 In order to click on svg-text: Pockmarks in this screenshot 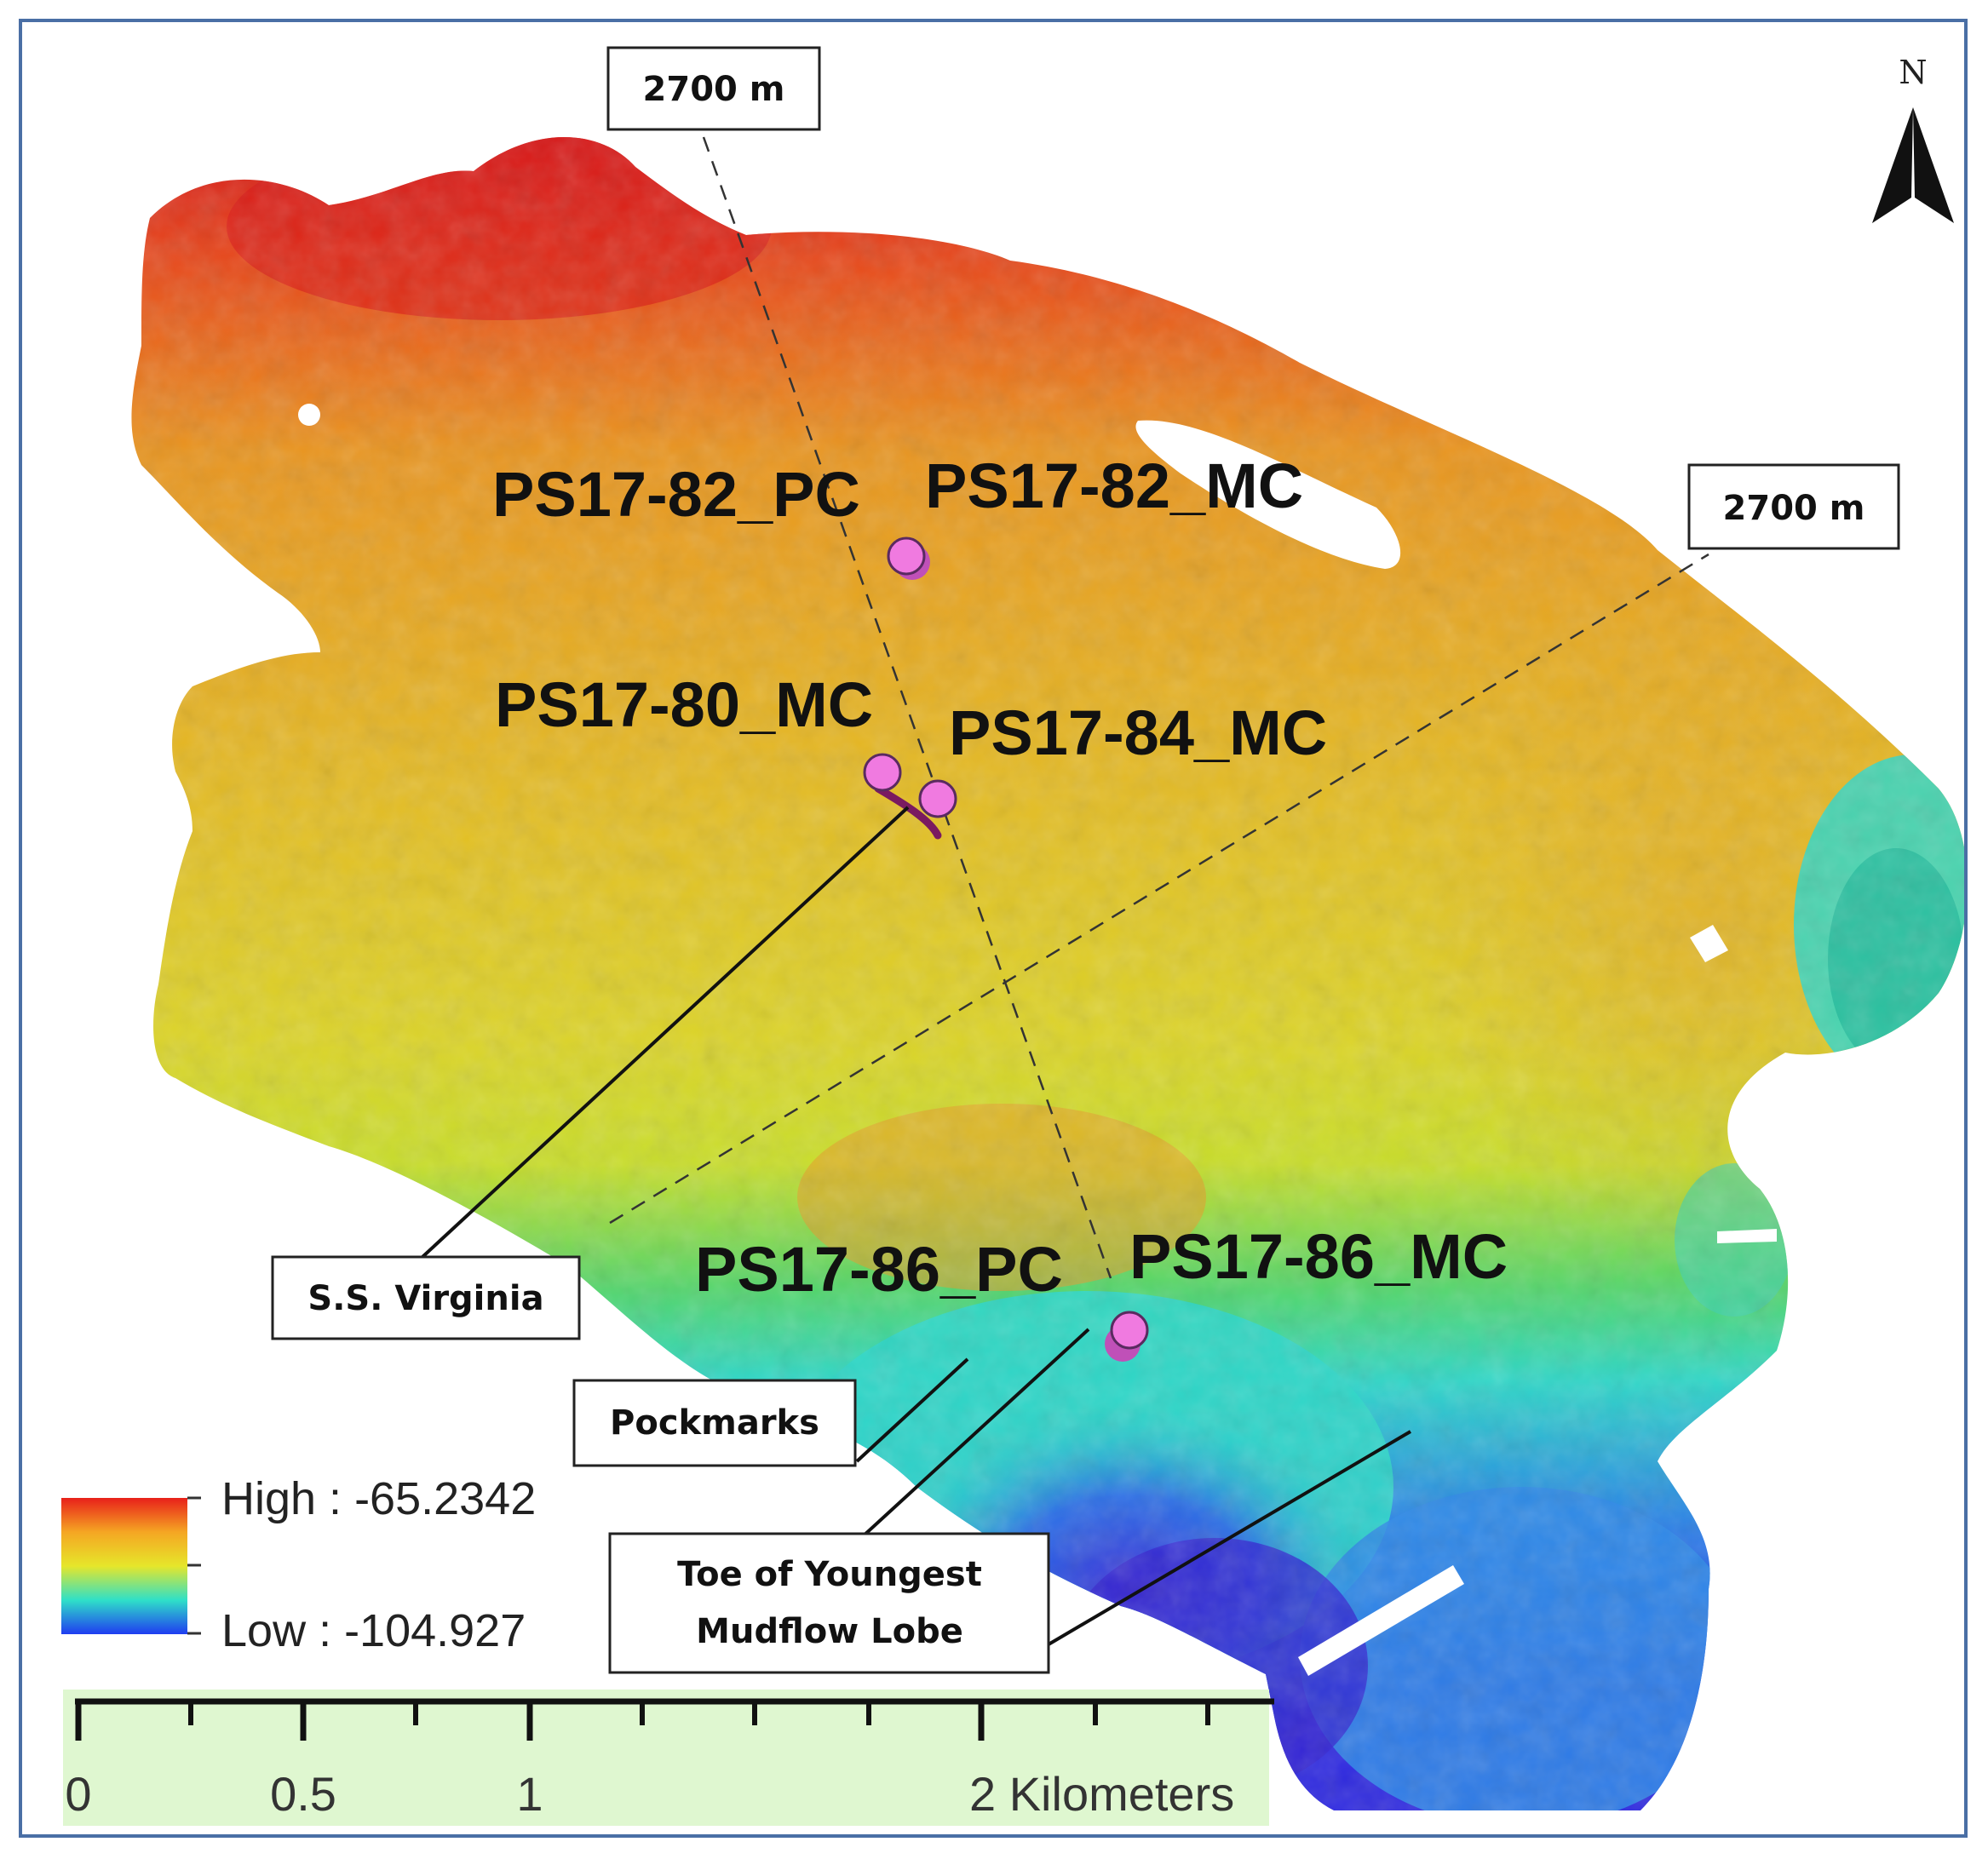, I will do `click(714, 1423)`.